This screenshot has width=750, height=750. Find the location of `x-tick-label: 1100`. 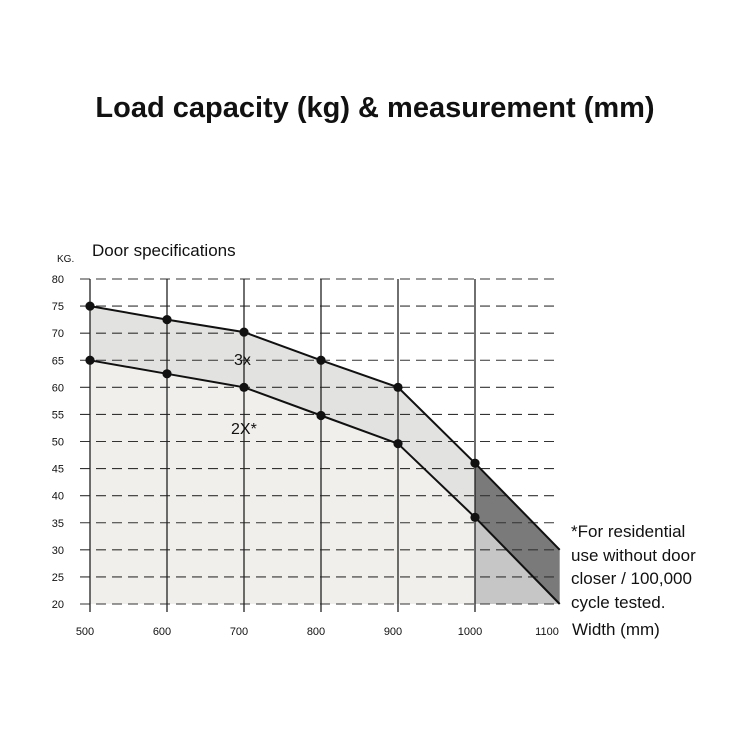

x-tick-label: 1100 is located at coordinates (547, 632).